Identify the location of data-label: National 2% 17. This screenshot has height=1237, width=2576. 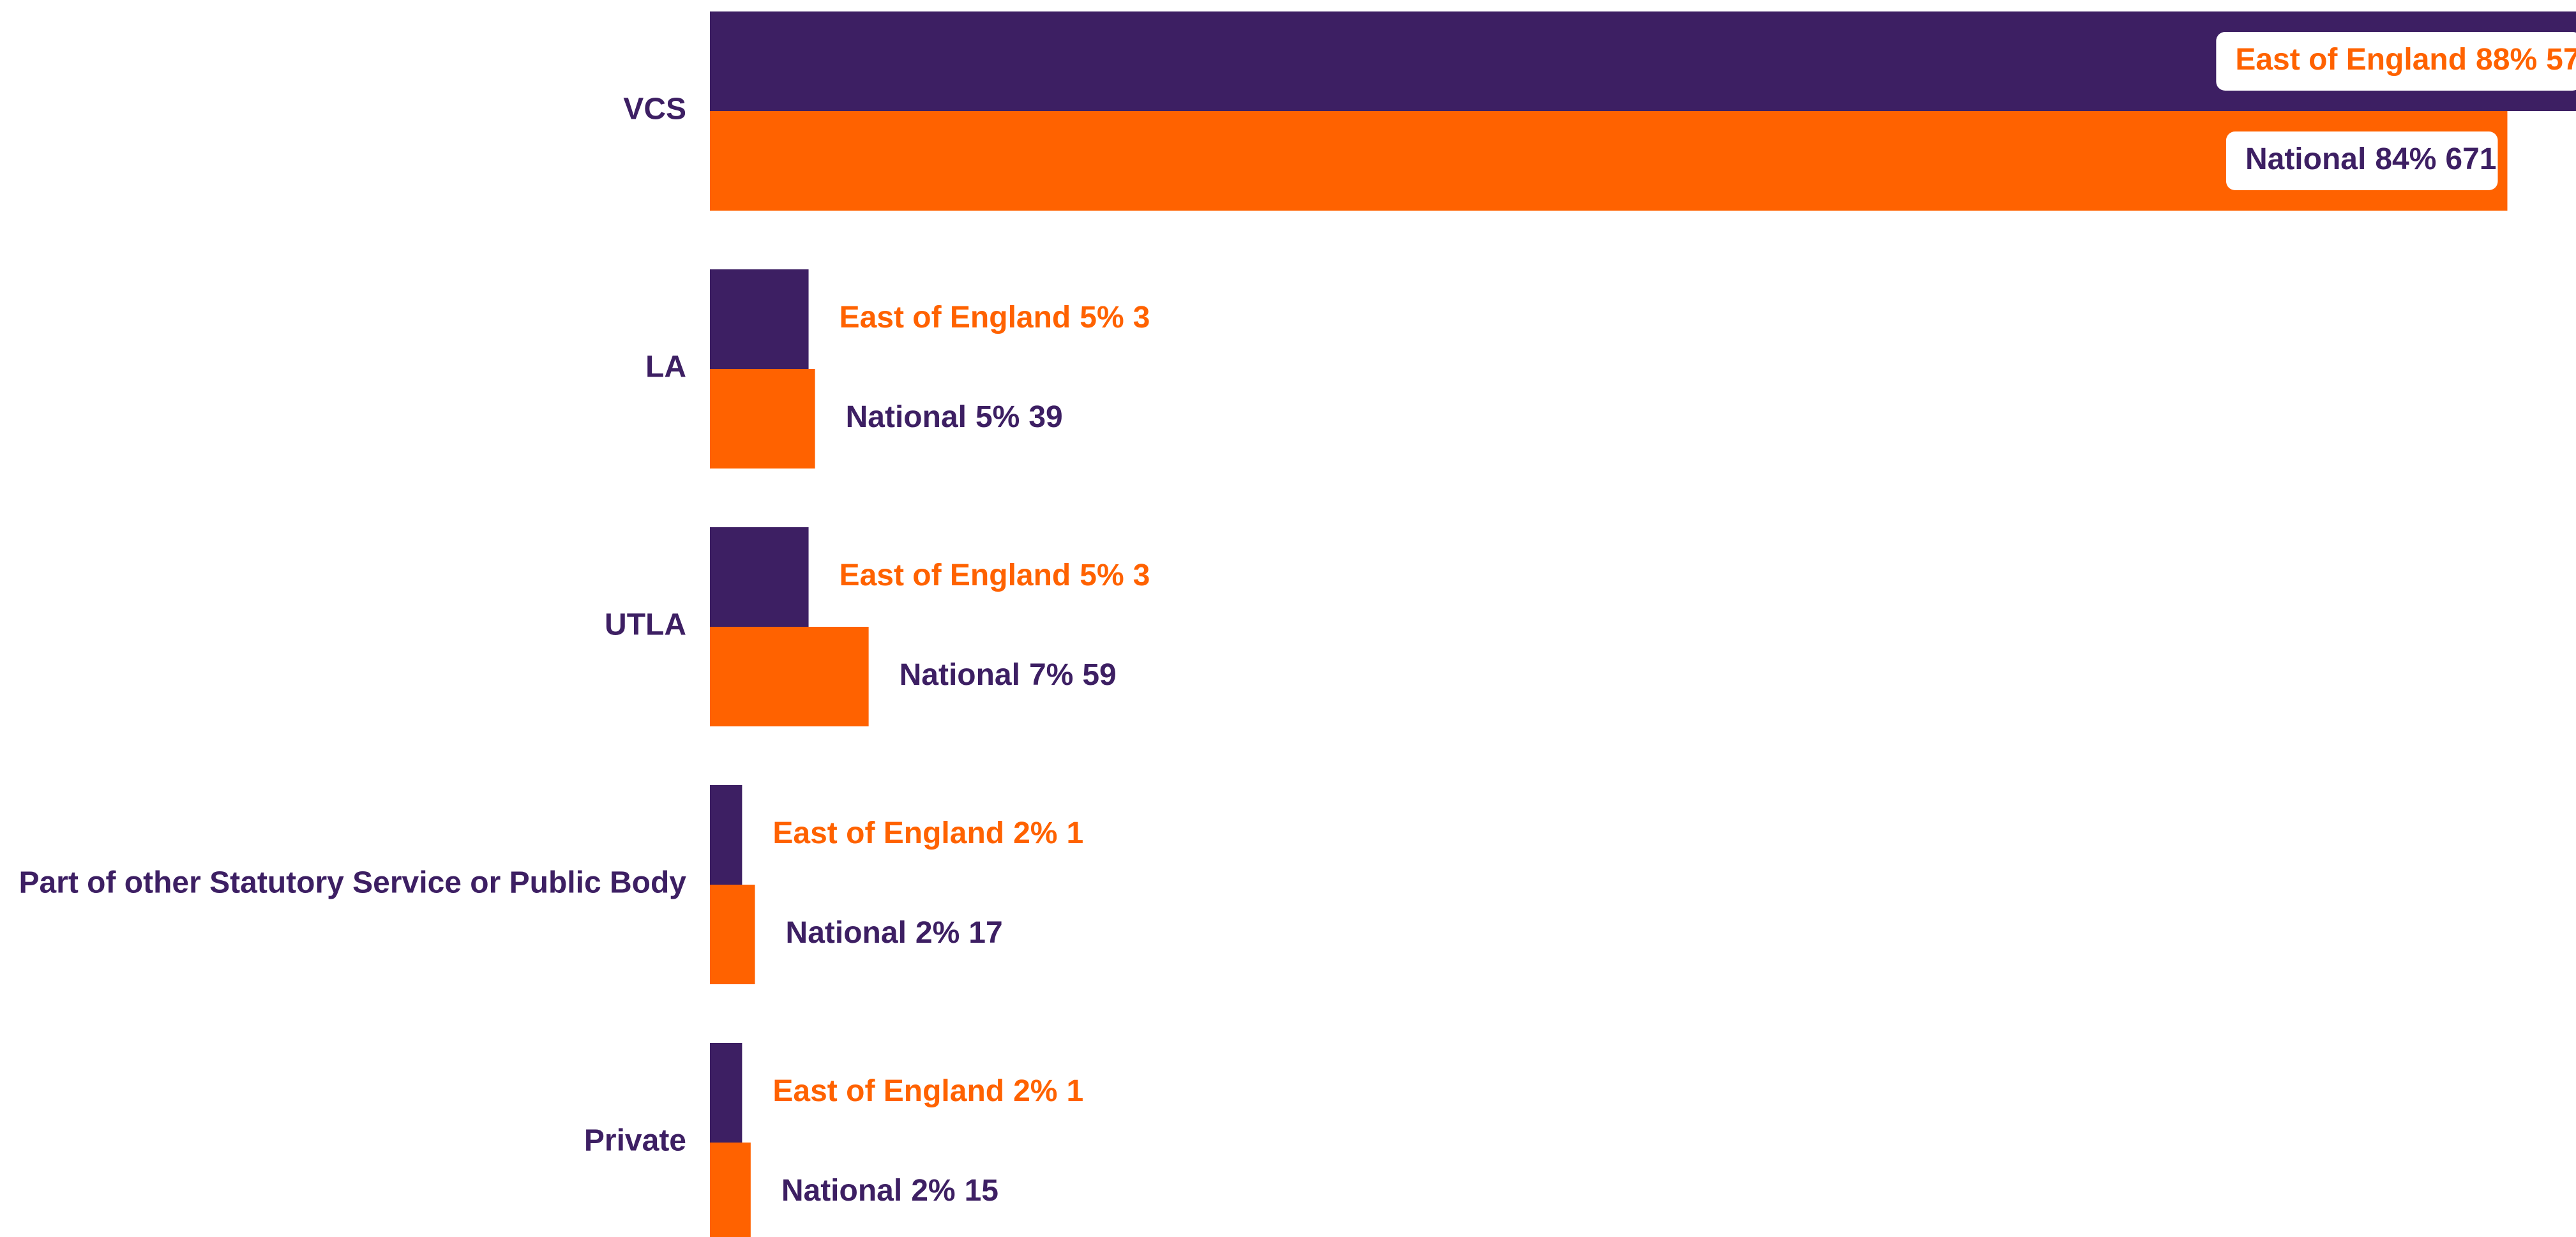
(894, 933).